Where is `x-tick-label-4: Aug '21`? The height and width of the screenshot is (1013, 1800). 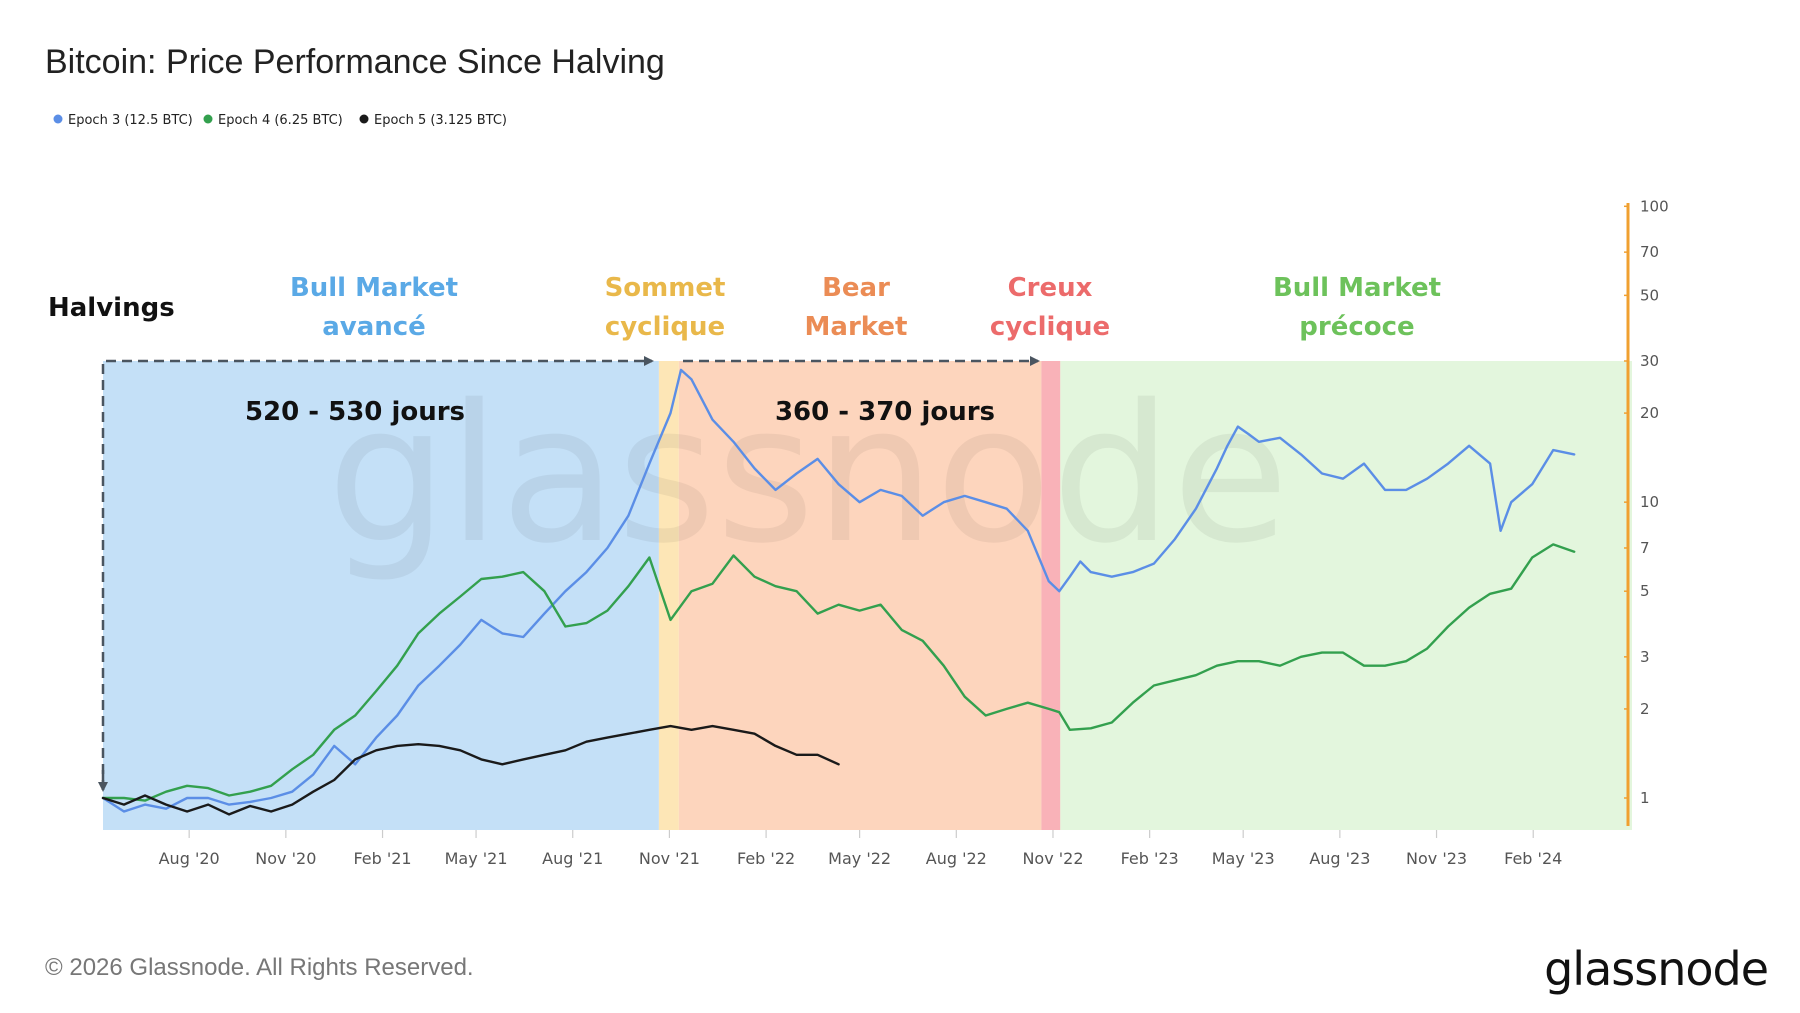
x-tick-label-4: Aug '21 is located at coordinates (572, 858).